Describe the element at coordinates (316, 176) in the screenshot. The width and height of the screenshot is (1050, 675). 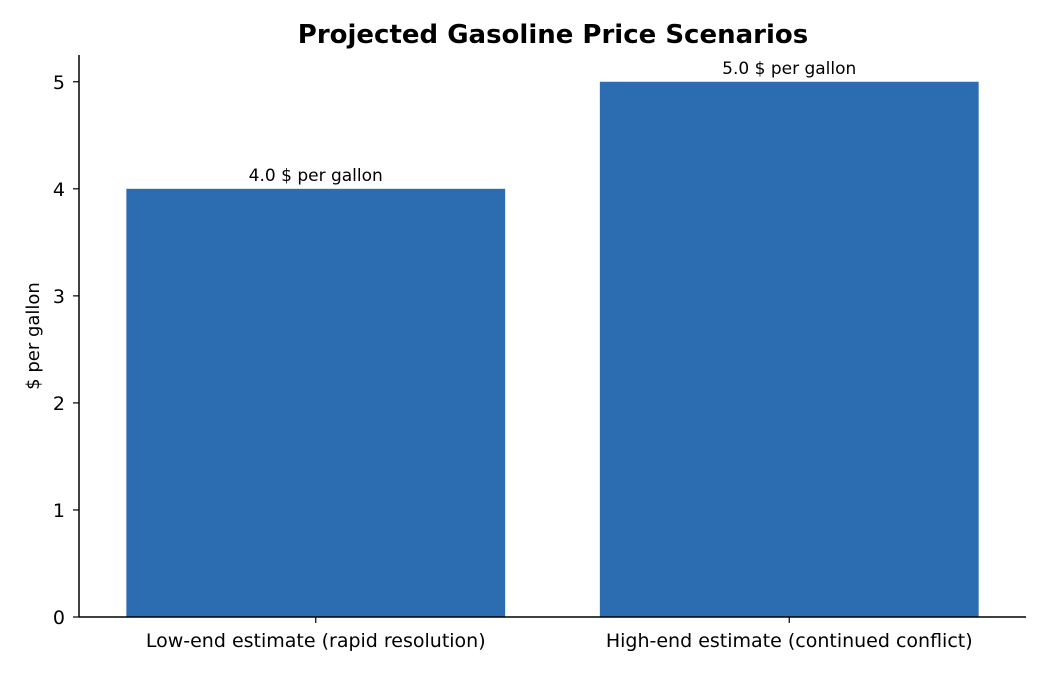
I see `bar-value-label-0: 4.0 $ per gallon` at that location.